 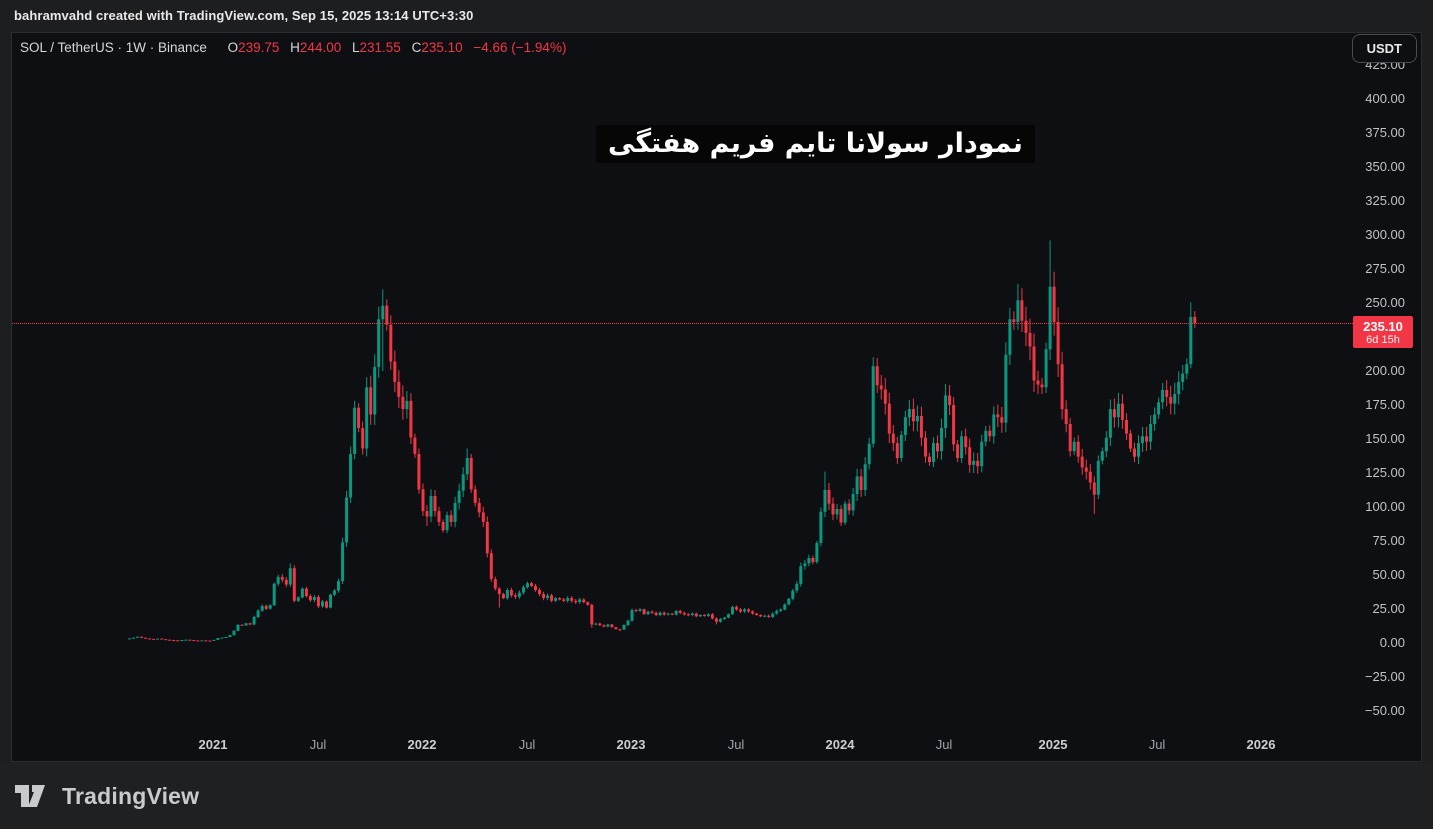 I want to click on price-axis-label: 50.00, so click(x=1388, y=574).